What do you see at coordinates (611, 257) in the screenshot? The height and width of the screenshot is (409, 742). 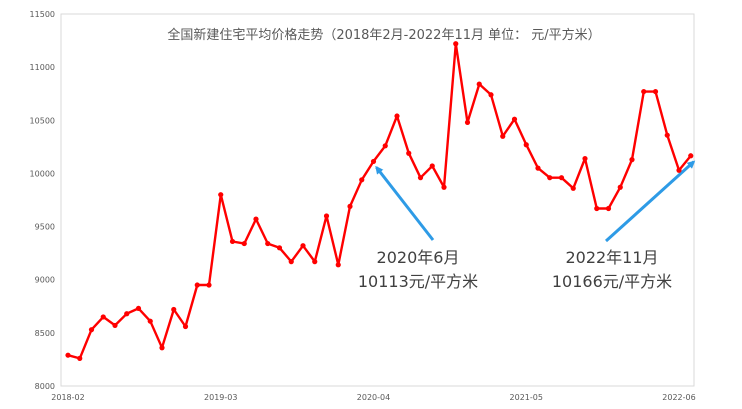 I see `annotation-date: 2022年11月` at bounding box center [611, 257].